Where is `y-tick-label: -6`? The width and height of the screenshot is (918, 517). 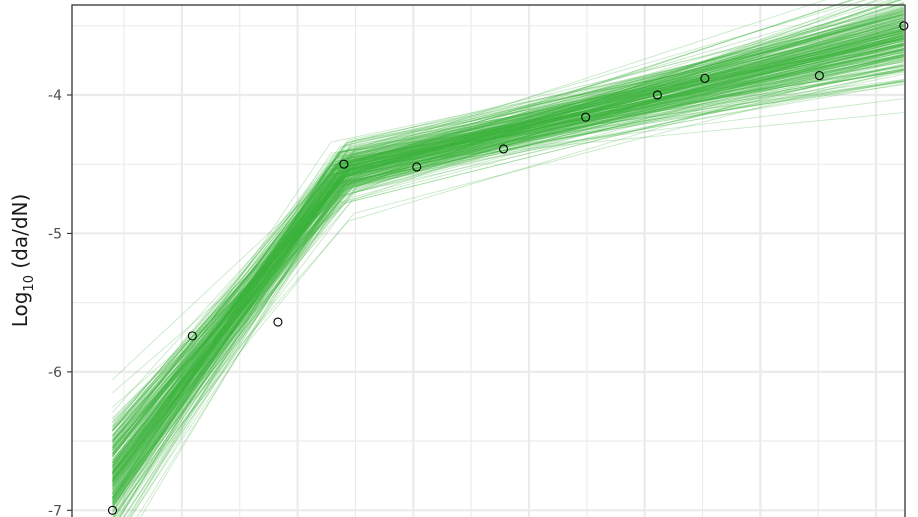 y-tick-label: -6 is located at coordinates (55, 373).